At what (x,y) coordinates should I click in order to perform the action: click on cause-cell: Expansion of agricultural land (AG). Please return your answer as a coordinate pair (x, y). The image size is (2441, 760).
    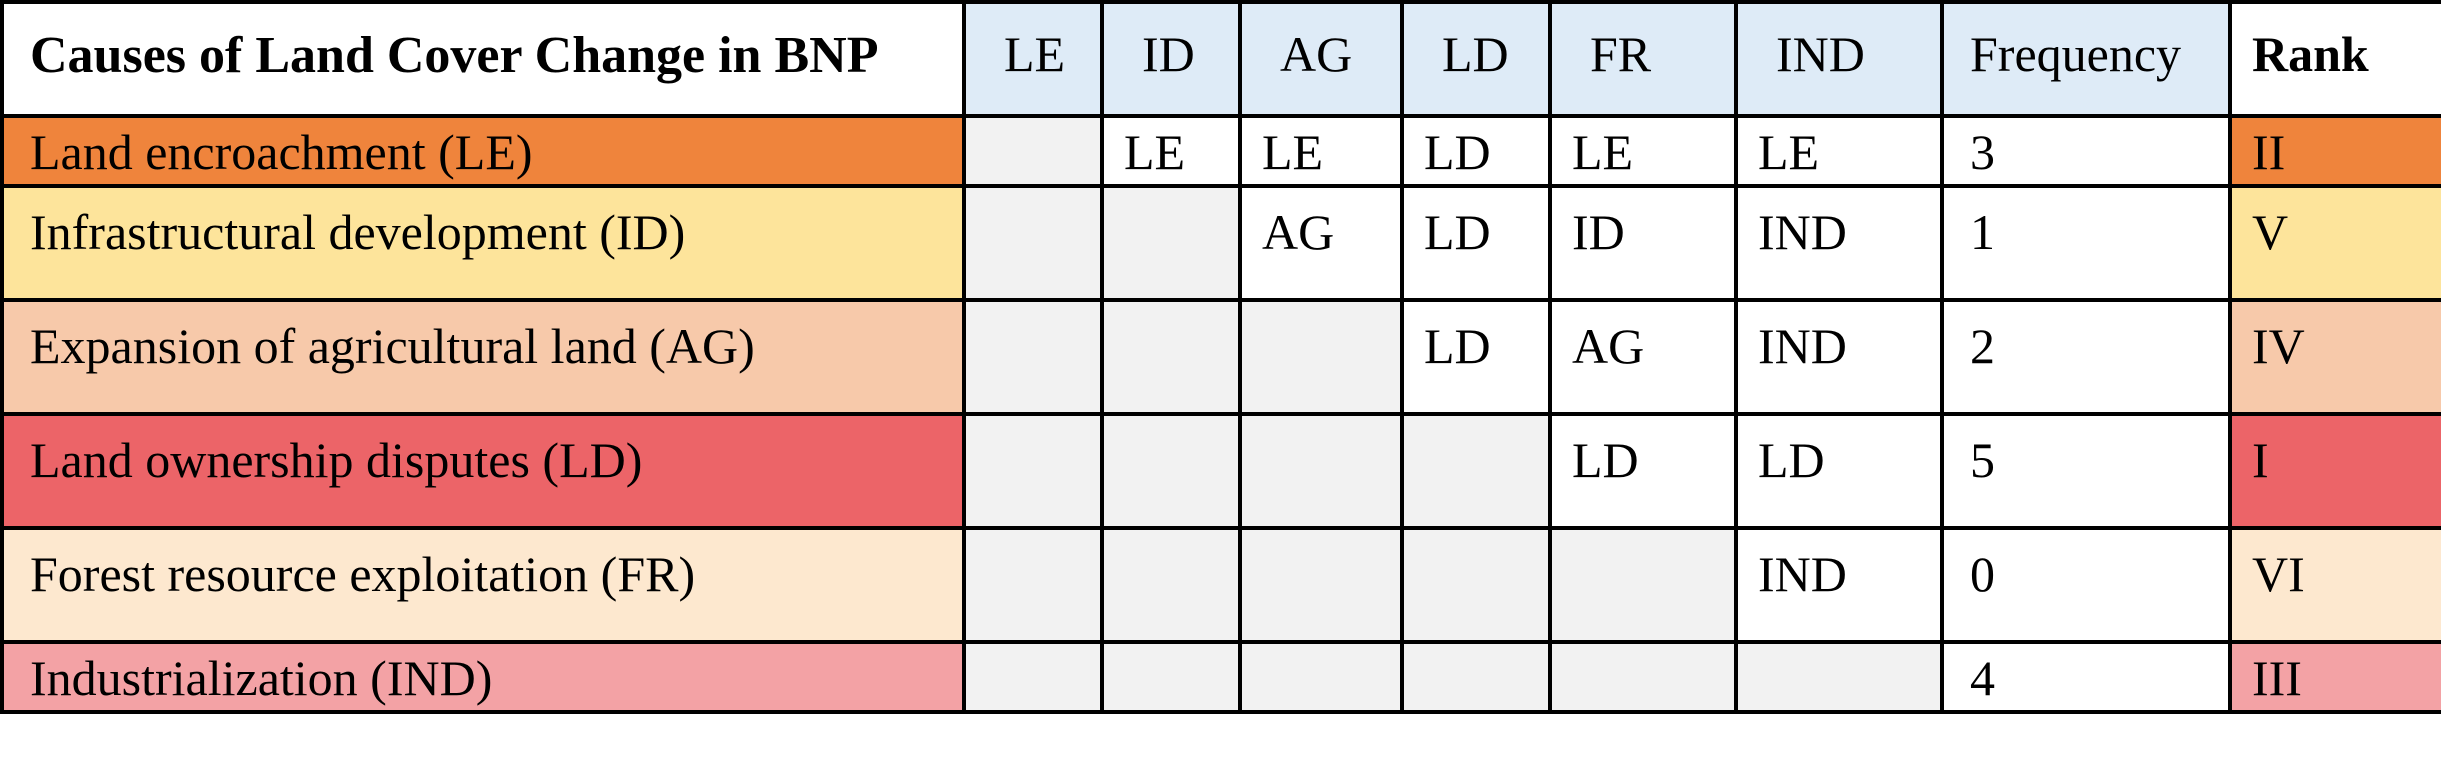
    Looking at the image, I should click on (483, 357).